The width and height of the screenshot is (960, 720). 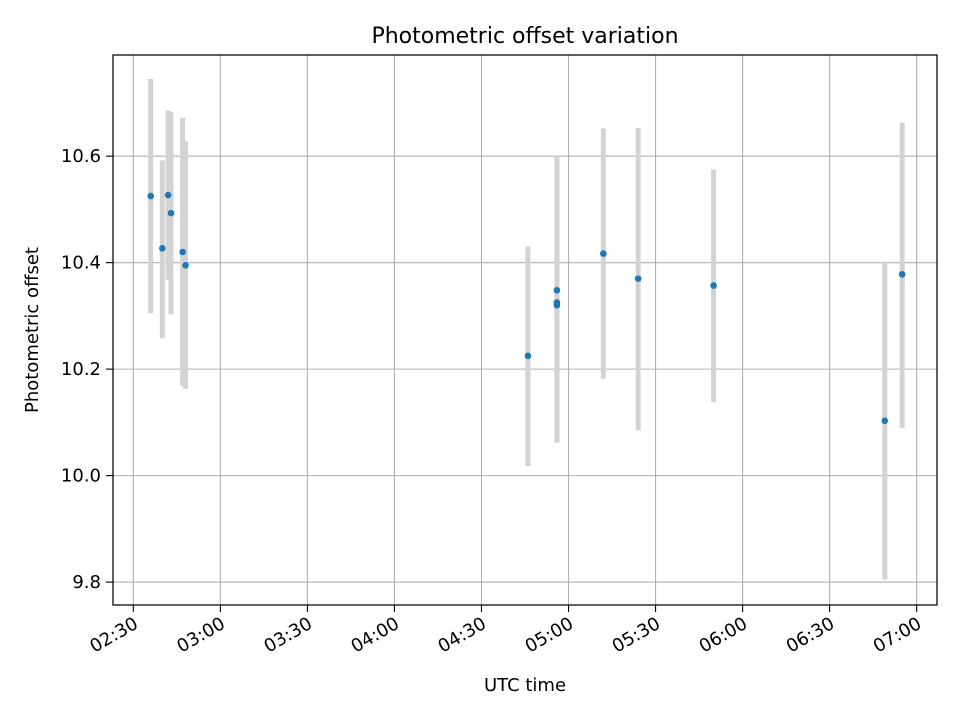 I want to click on y-tick-label: 9.8, so click(x=86, y=582).